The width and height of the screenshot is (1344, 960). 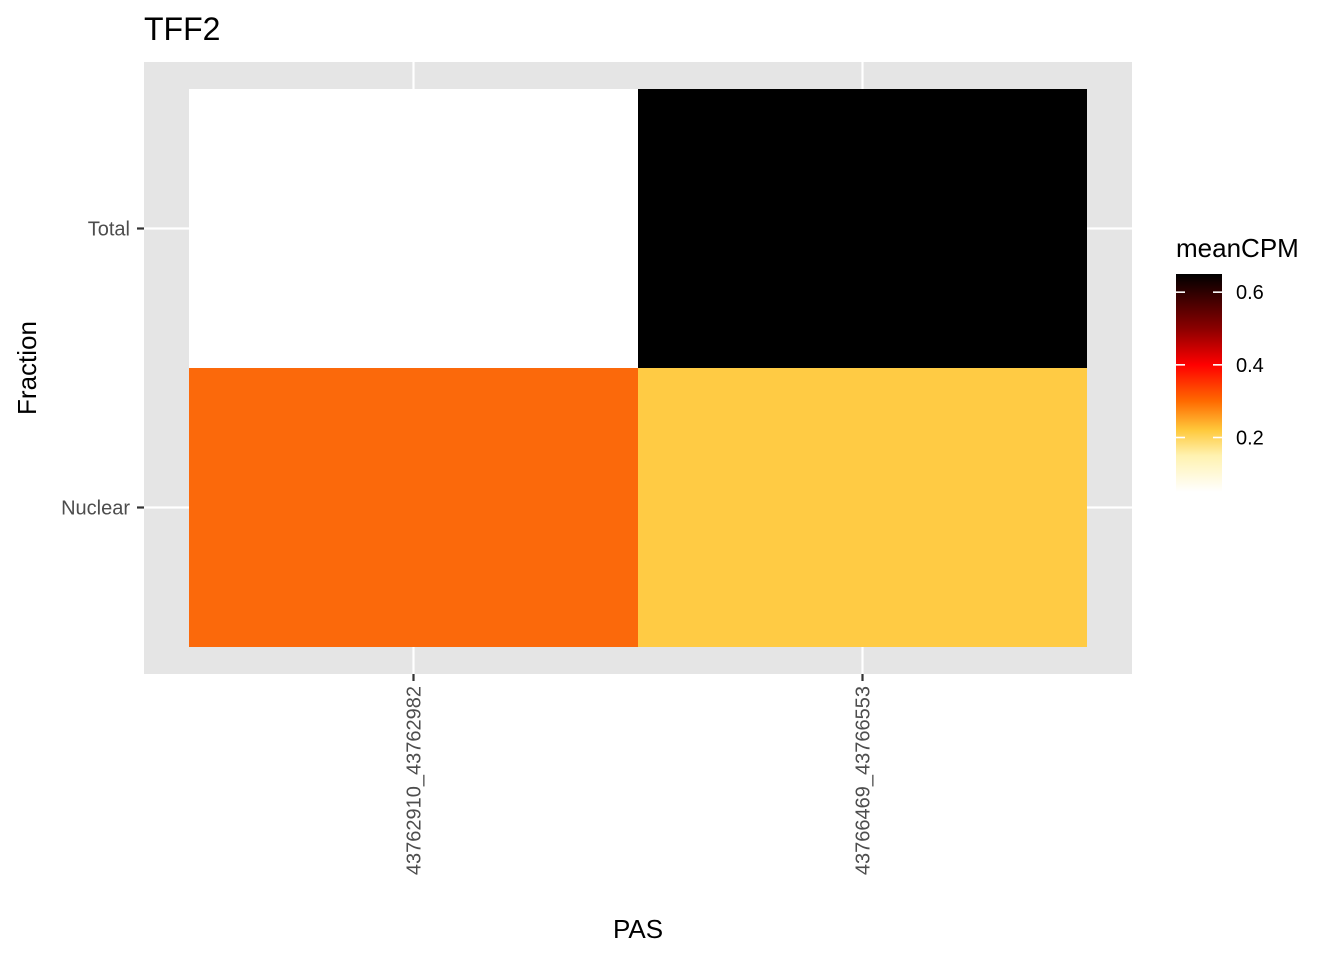 I want to click on legend-tick-label: 0.6, so click(x=1250, y=293).